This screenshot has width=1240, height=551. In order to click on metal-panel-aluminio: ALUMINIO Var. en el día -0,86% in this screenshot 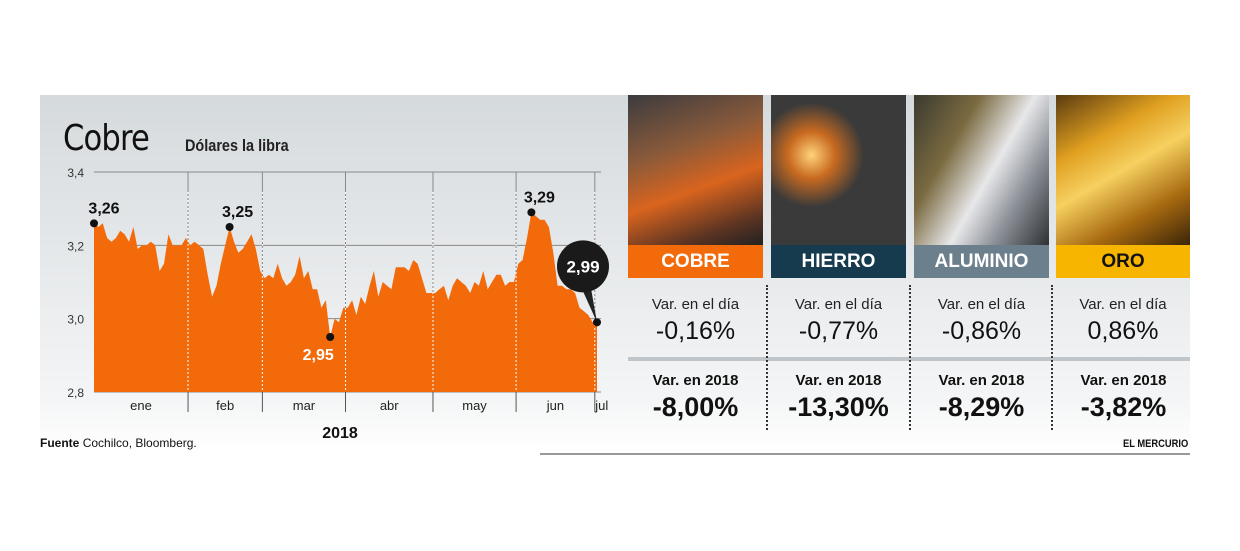, I will do `click(981, 260)`.